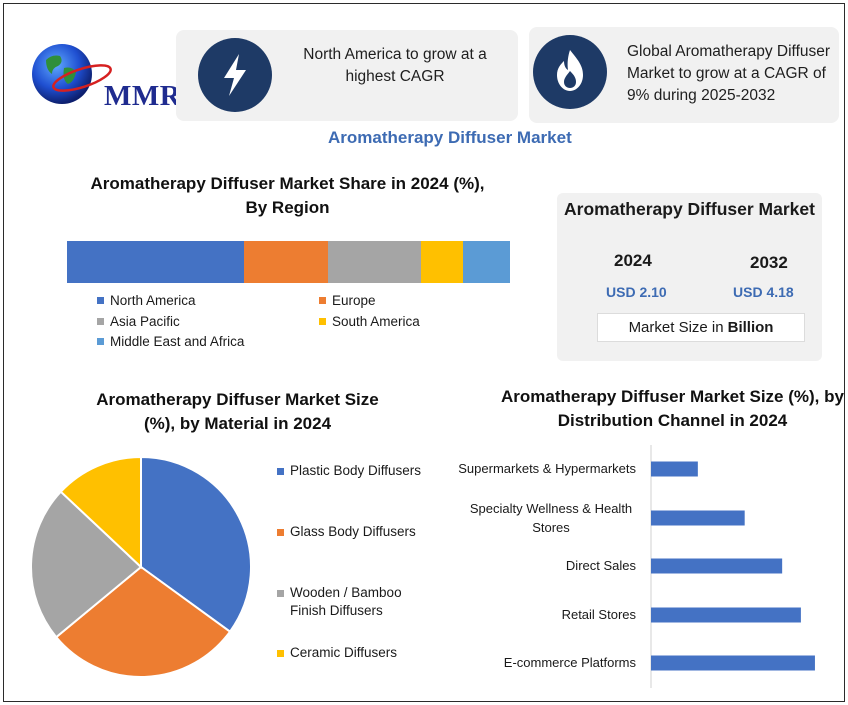  Describe the element at coordinates (344, 652) in the screenshot. I see `legend-label: Ceramic Diffusers` at that location.